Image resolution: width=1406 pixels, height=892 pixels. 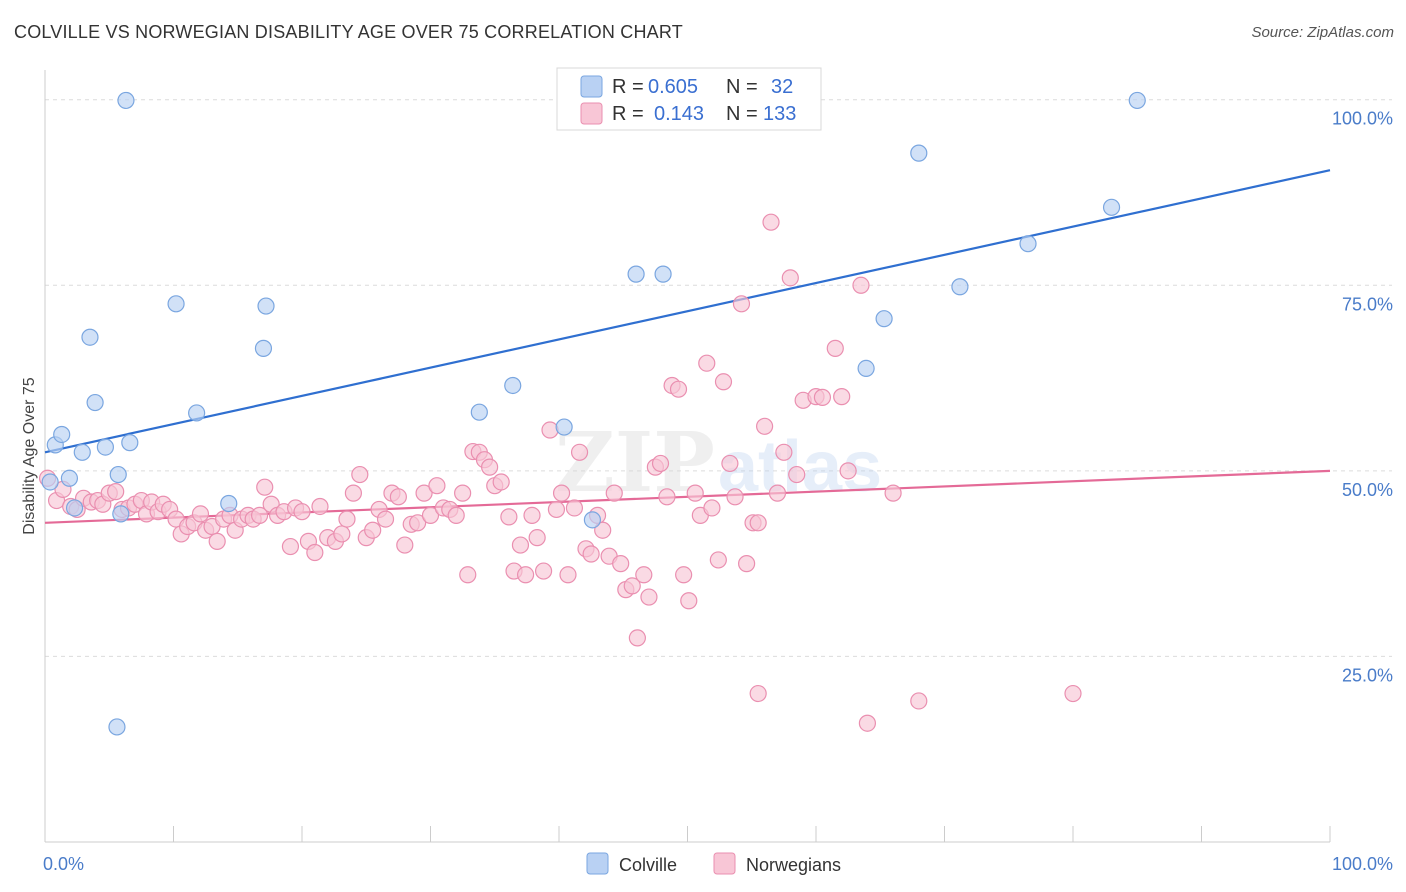 I want to click on source-label: Source: ZipAtlas.com, so click(x=1322, y=32).